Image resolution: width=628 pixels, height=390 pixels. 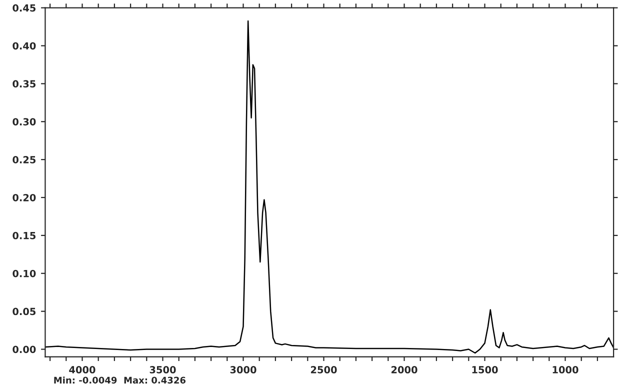 What do you see at coordinates (82, 370) in the screenshot?
I see `x-tick-label: 4000` at bounding box center [82, 370].